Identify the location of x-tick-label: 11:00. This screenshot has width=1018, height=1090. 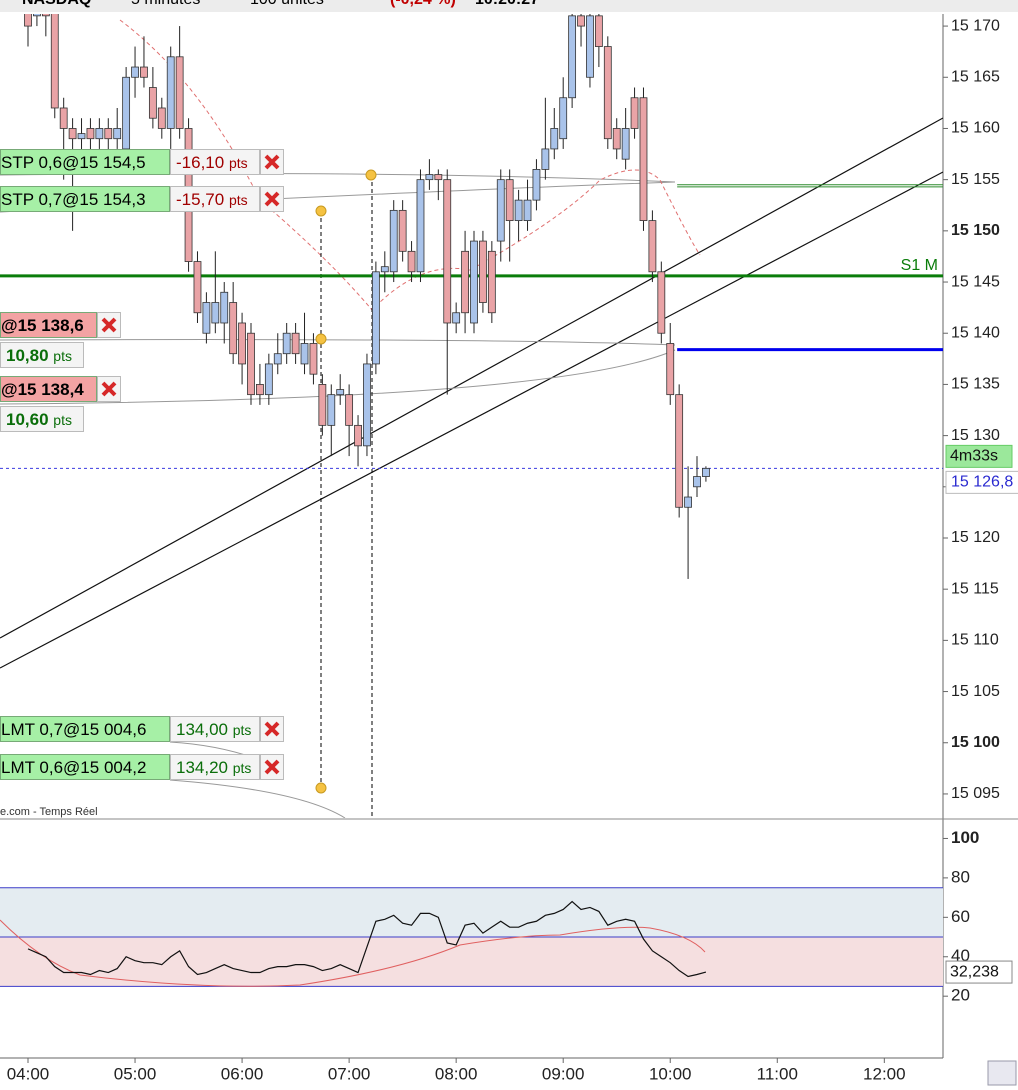
(777, 1073).